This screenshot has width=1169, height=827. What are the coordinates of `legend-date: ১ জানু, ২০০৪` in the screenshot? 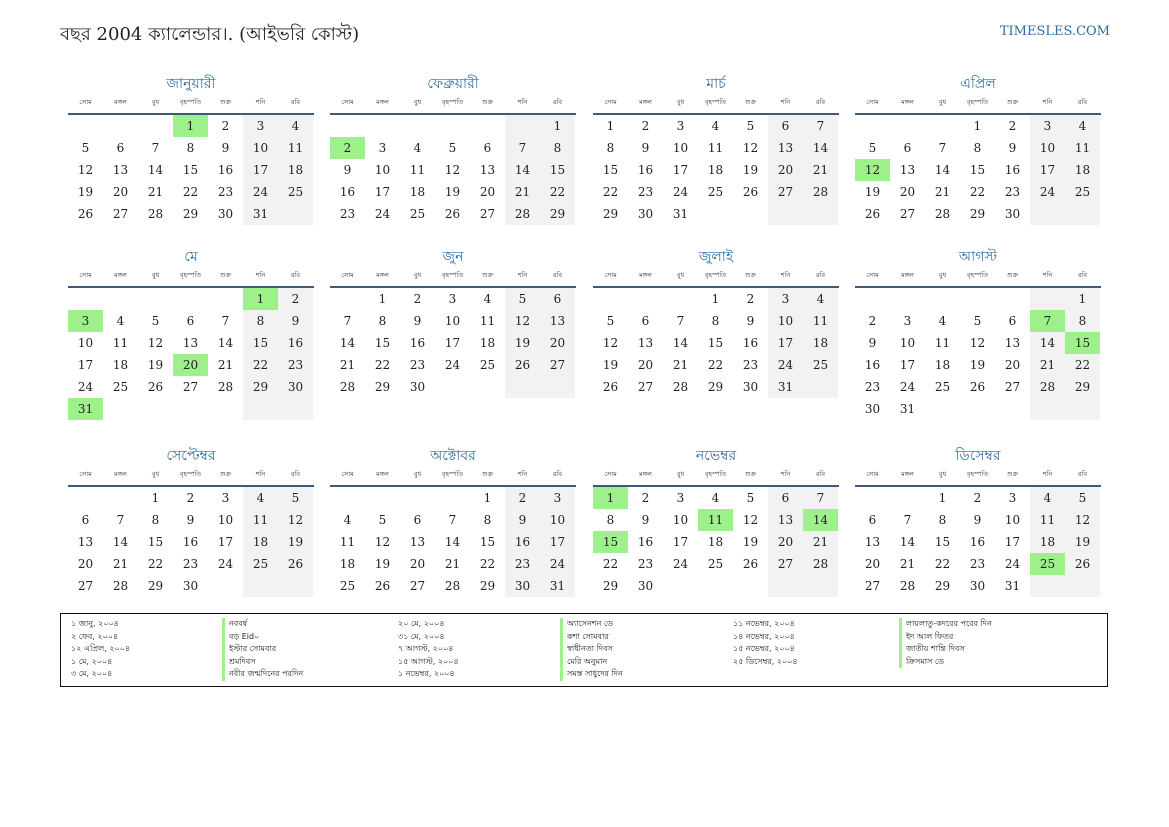 It's located at (95, 623).